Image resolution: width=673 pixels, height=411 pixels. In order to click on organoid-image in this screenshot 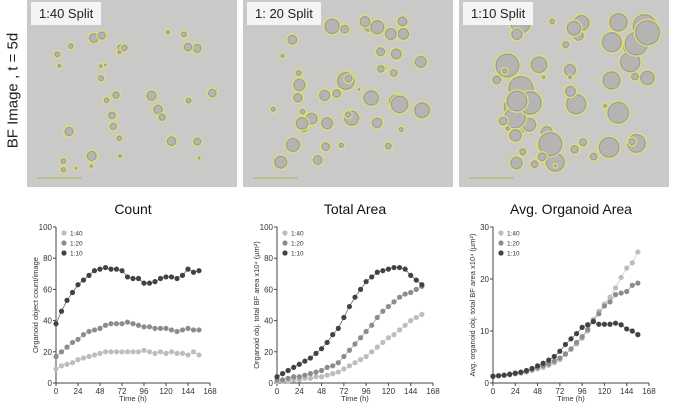, I will do `click(565, 95)`.